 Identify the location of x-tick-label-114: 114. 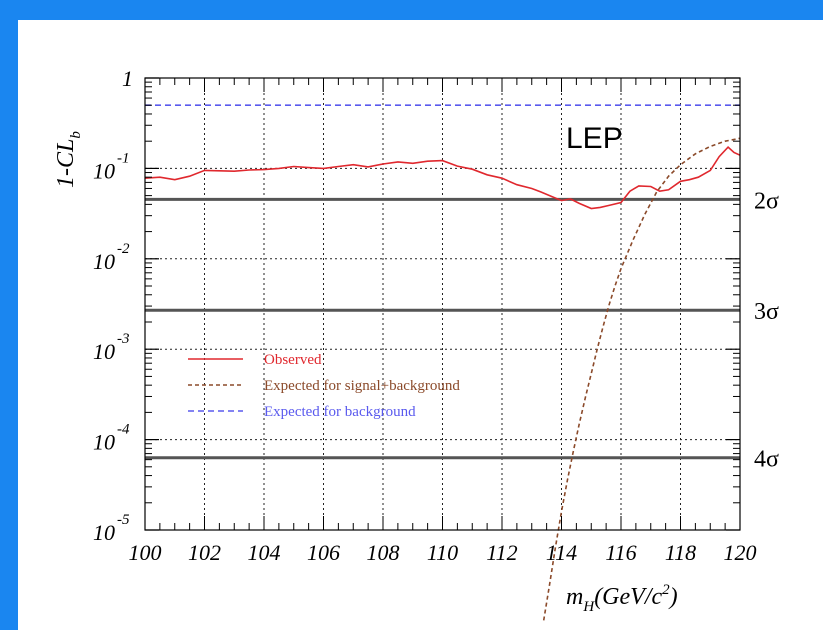
(561, 552).